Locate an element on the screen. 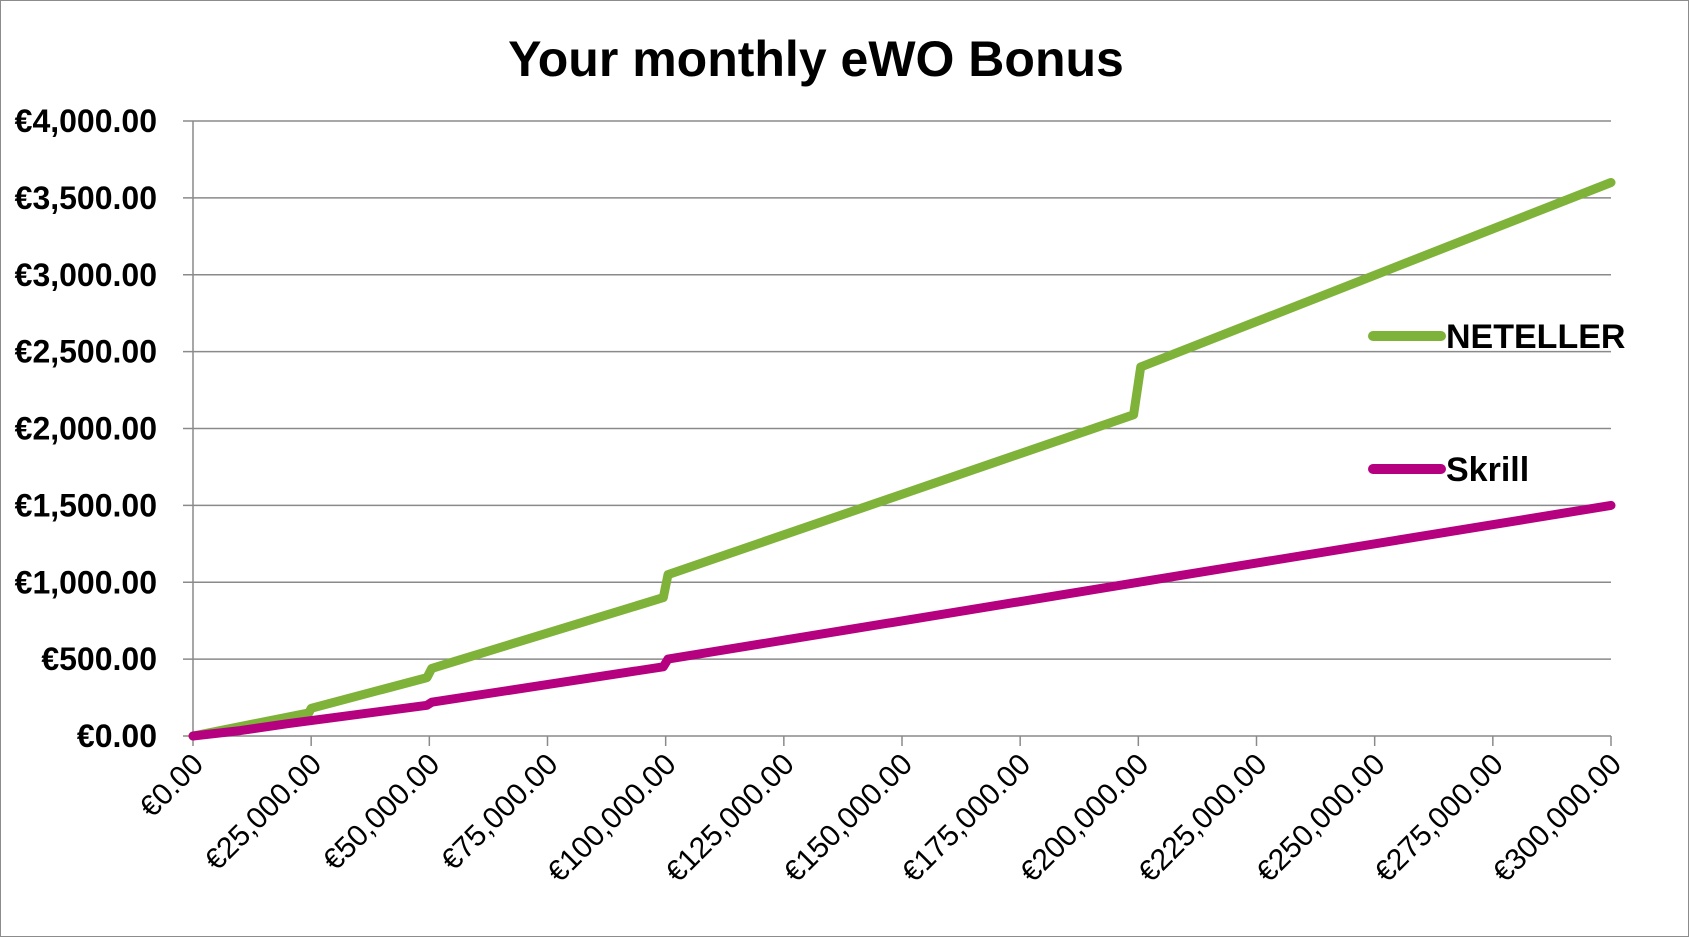 Image resolution: width=1689 pixels, height=938 pixels. y-tick-label: €3,500.00 is located at coordinates (86, 198).